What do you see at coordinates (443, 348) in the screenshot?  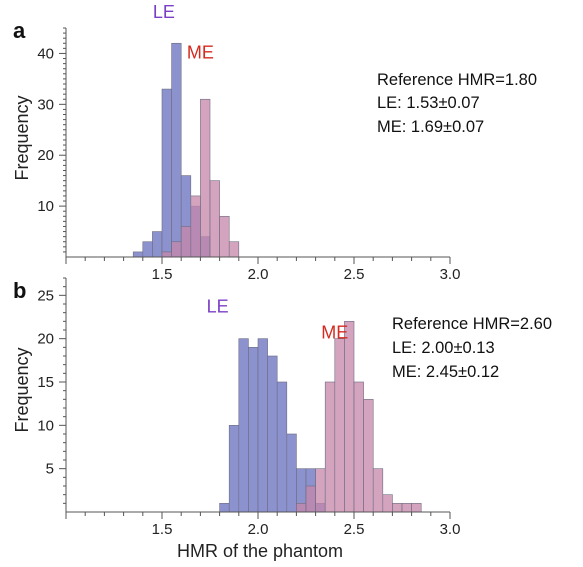 I see `annotation-le-b: LE: 2.00±0.13` at bounding box center [443, 348].